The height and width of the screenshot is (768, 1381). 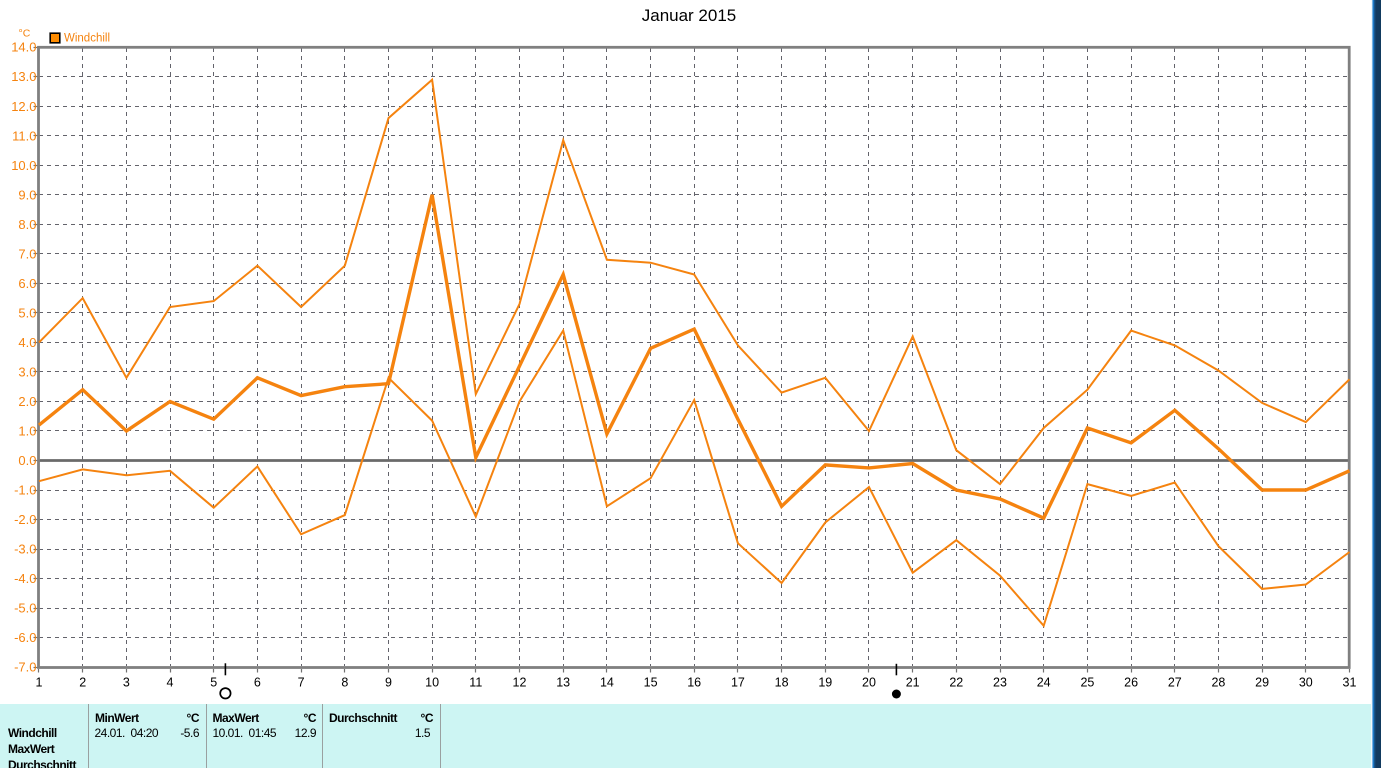 What do you see at coordinates (27, 401) in the screenshot?
I see `svg-text: 2.0` at bounding box center [27, 401].